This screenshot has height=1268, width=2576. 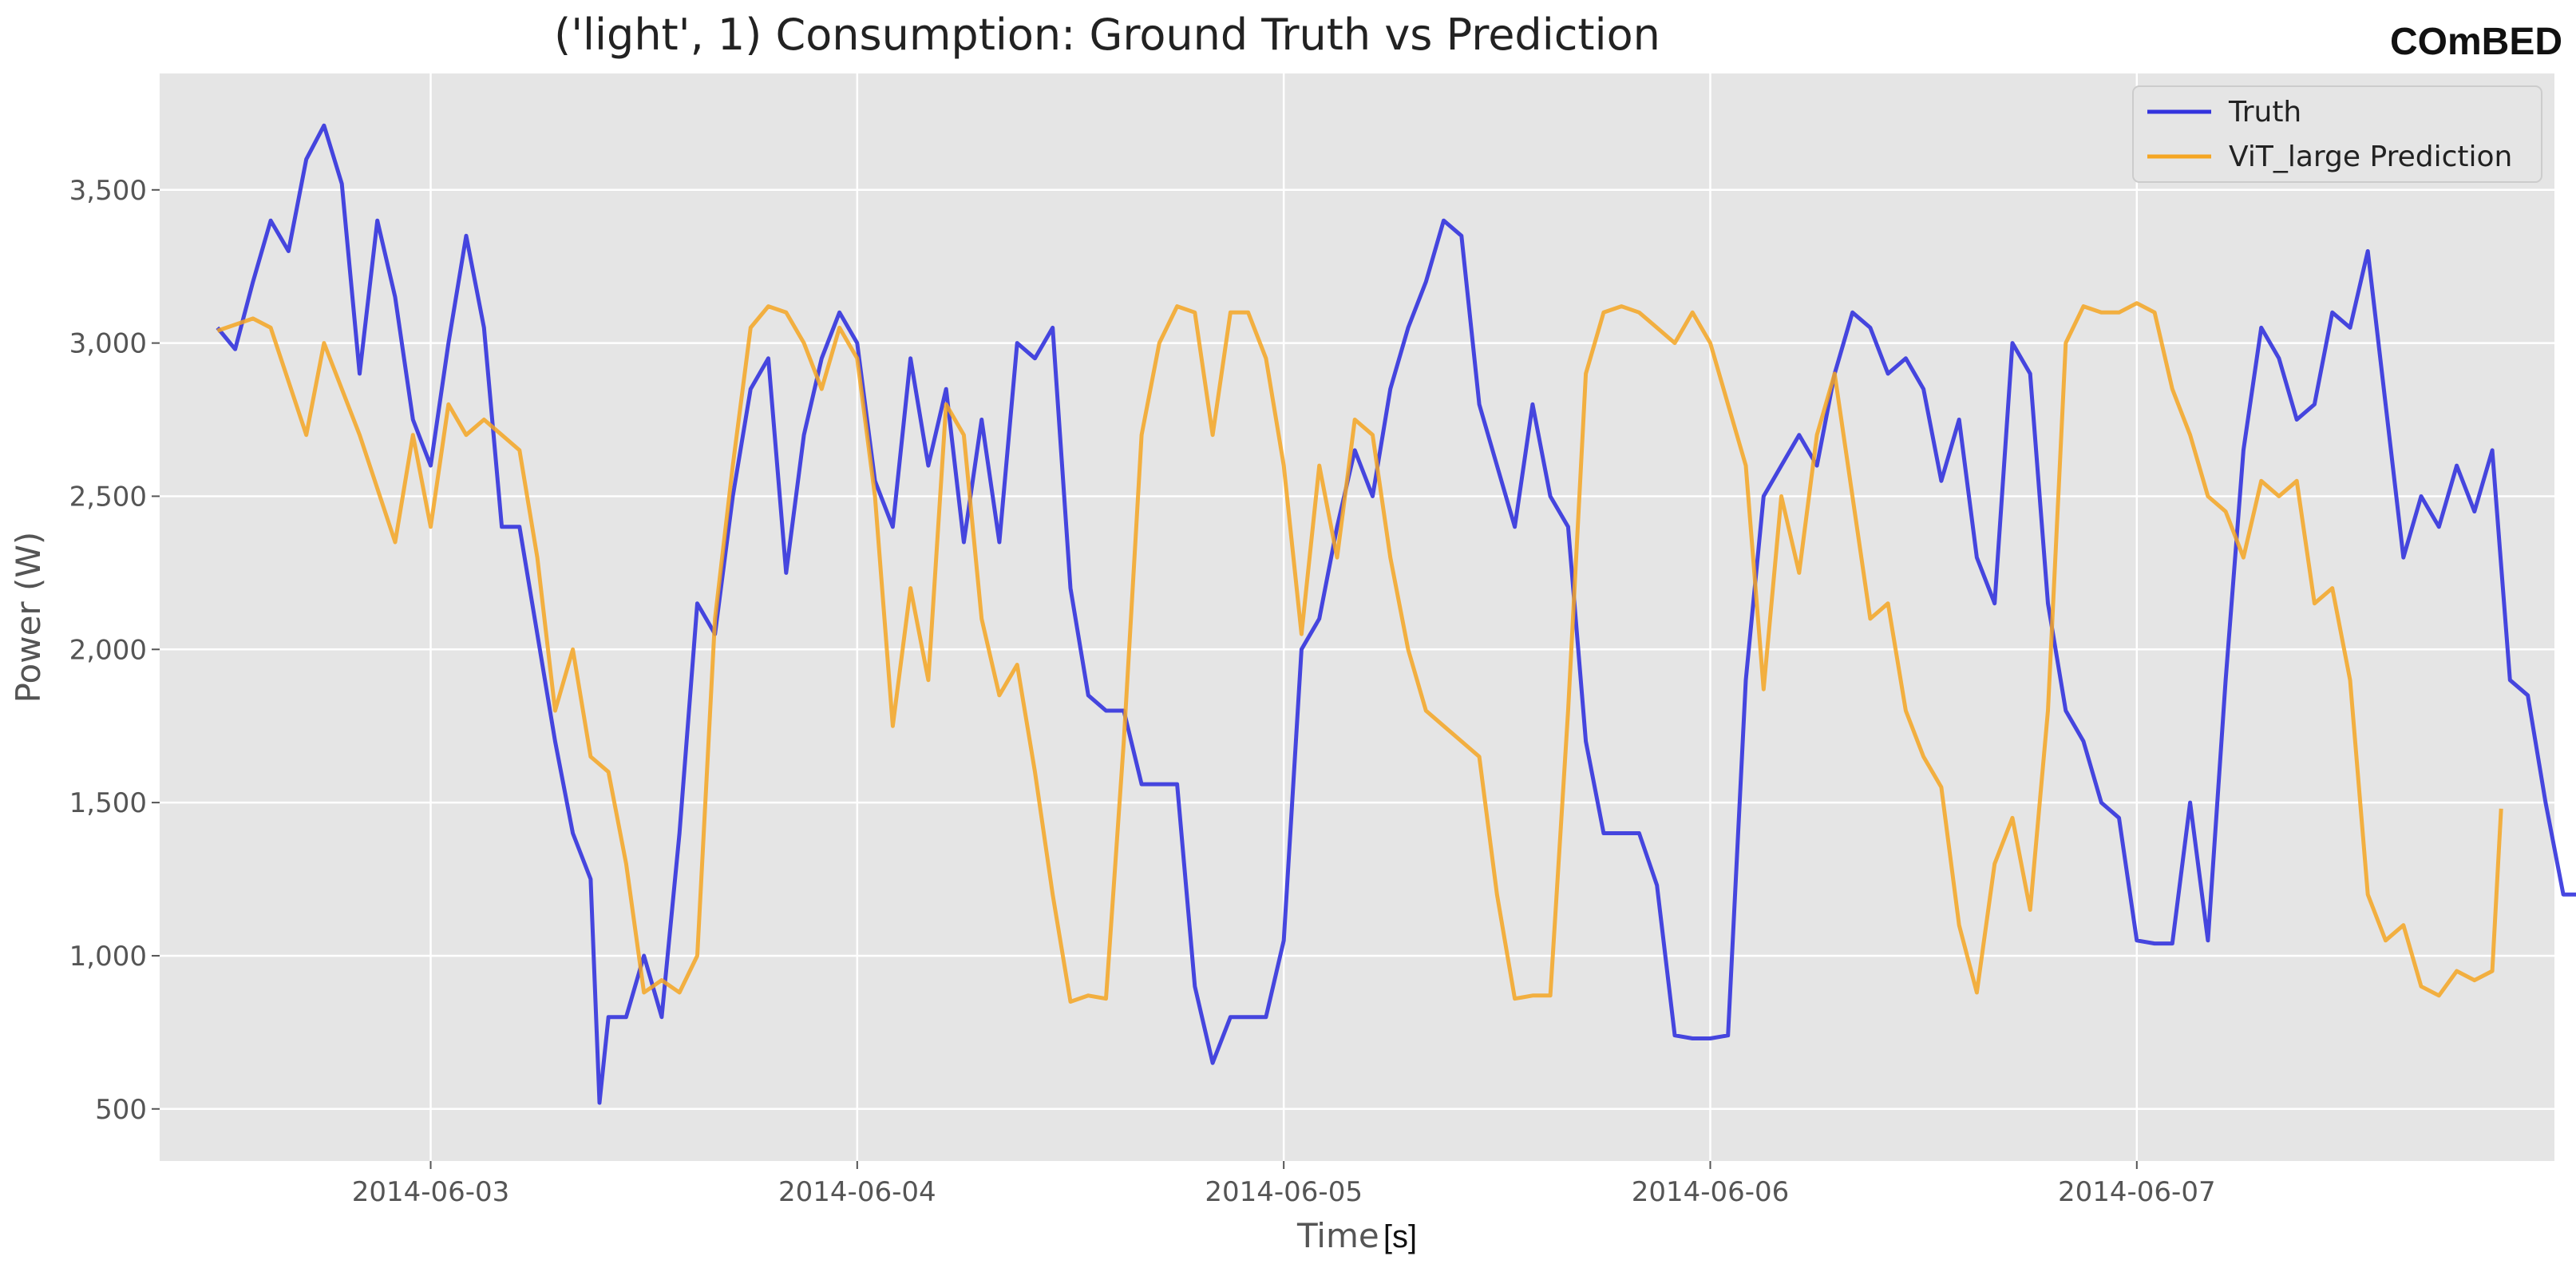 I want to click on y-tick-label: 2,000, so click(x=108, y=650).